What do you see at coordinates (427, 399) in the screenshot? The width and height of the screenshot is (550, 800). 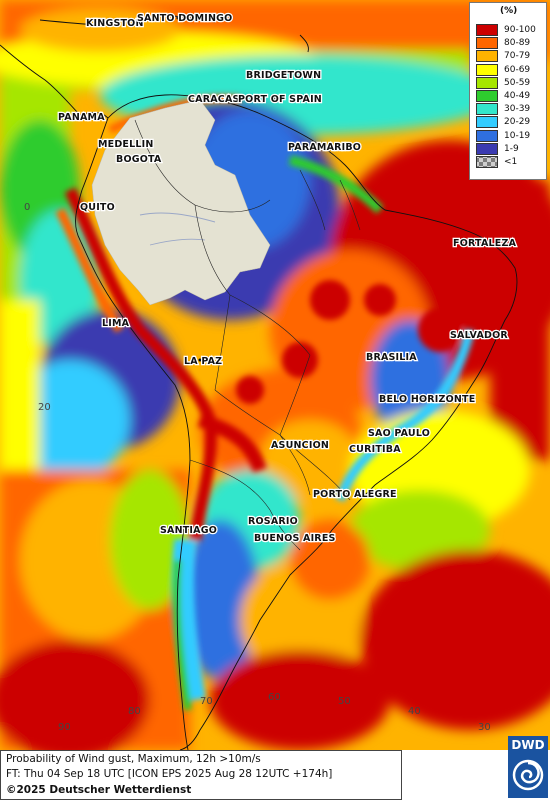 I see `city-belo-horizonte: BELO HORIZONTE` at bounding box center [427, 399].